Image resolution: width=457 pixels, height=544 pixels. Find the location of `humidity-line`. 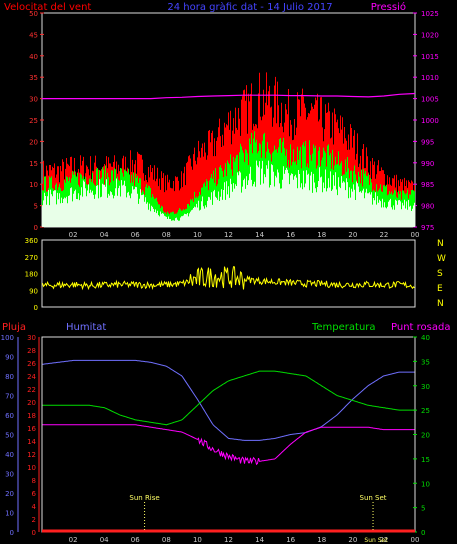

humidity-line is located at coordinates (228, 400).